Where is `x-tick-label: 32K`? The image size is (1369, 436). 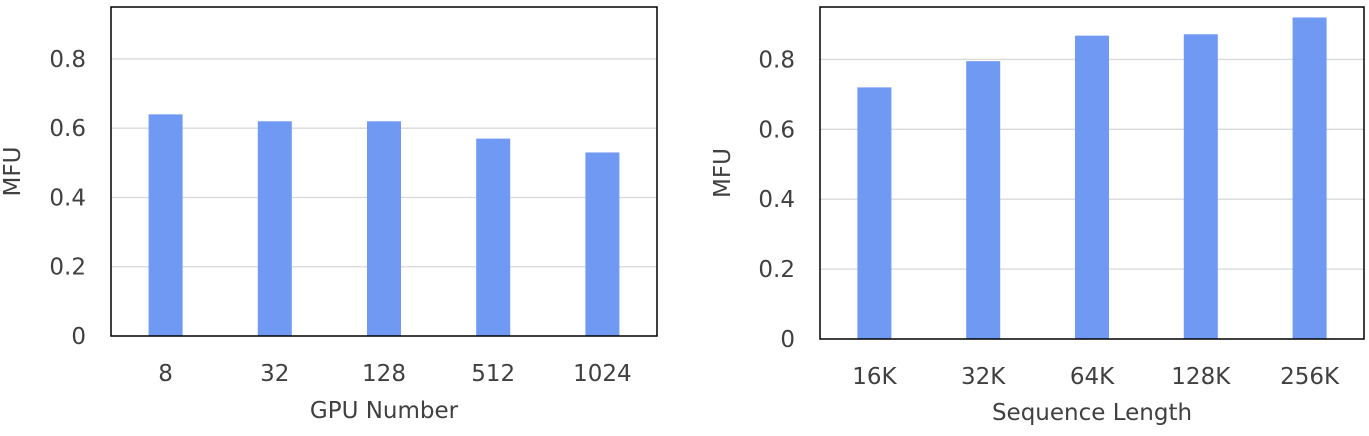 x-tick-label: 32K is located at coordinates (983, 377).